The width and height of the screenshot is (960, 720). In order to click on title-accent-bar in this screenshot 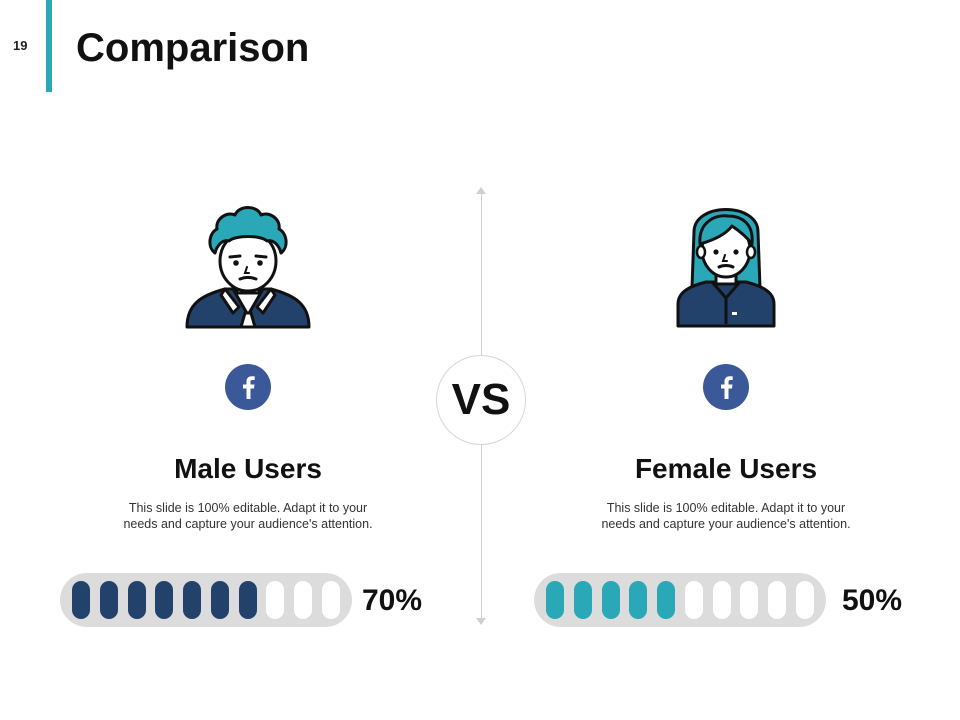, I will do `click(49, 46)`.